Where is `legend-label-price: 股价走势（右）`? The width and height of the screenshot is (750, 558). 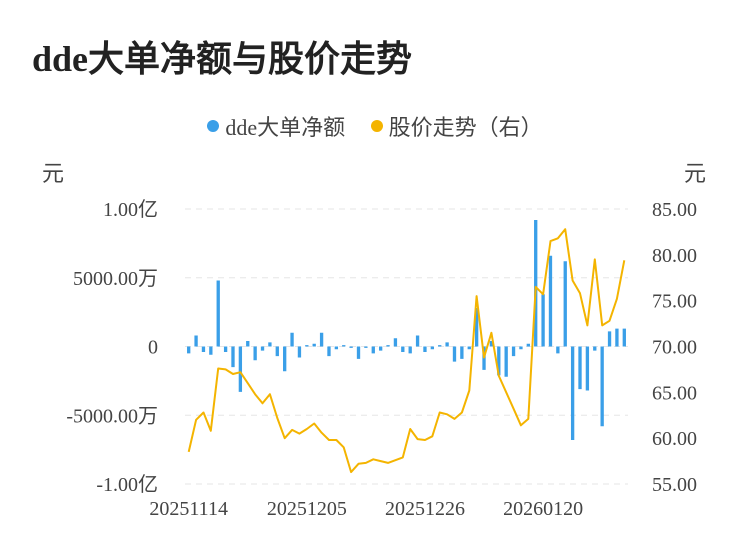 legend-label-price: 股价走势（右） is located at coordinates (465, 127).